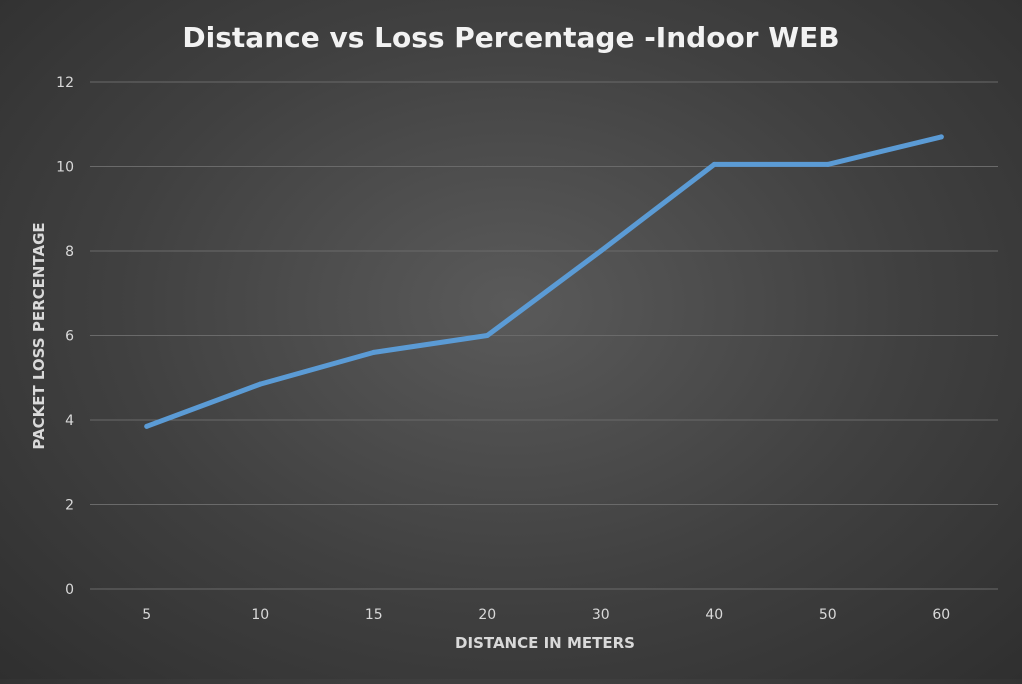 This screenshot has width=1022, height=684. What do you see at coordinates (545, 643) in the screenshot?
I see `x-axis-label: DISTANCE IN METERS` at bounding box center [545, 643].